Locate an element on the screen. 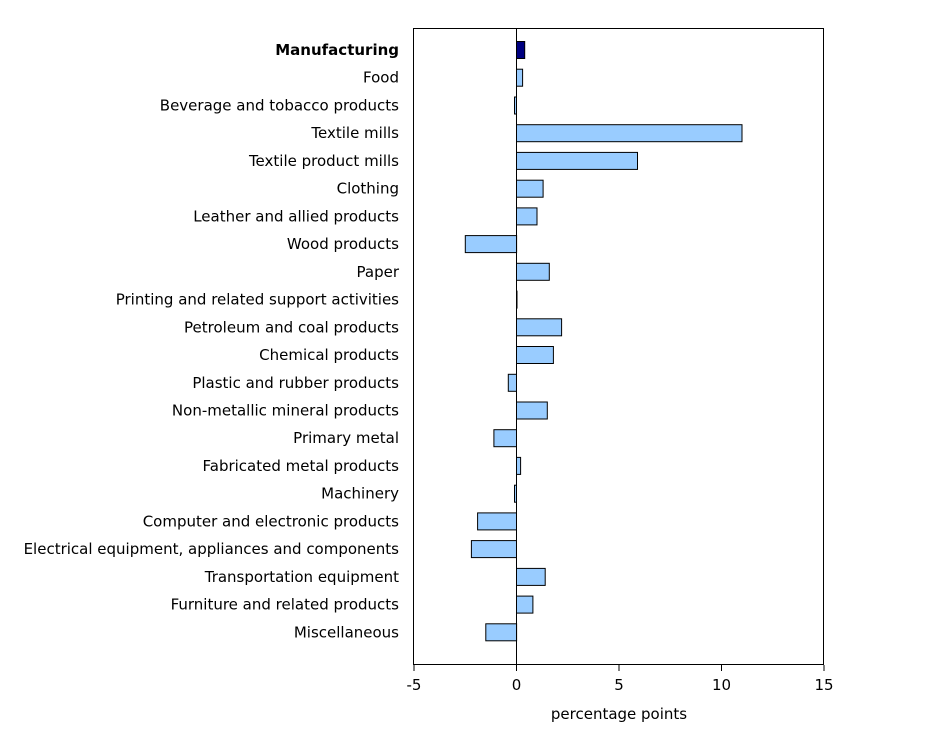 The height and width of the screenshot is (731, 937). bar-plastic-and-rubber-products is located at coordinates (512, 382).